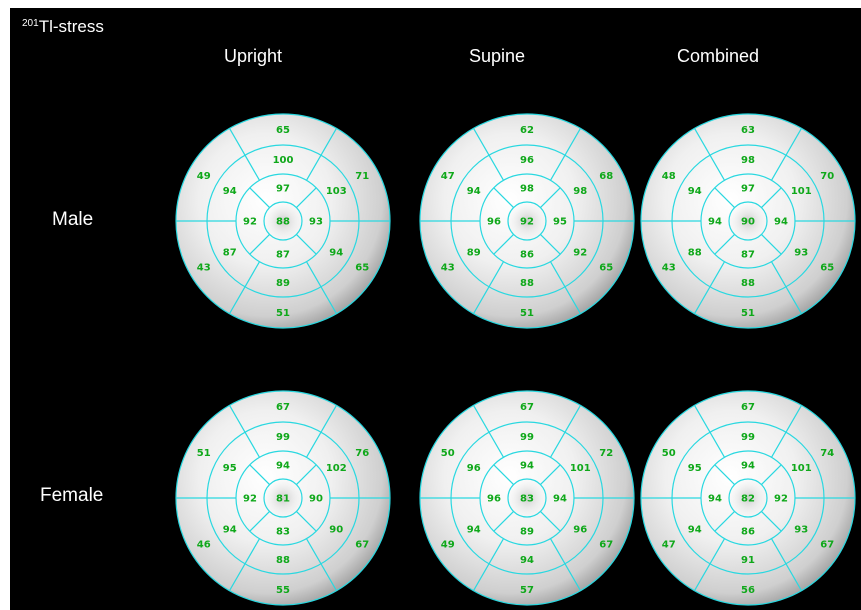  I want to click on inner-segment-value: 93, so click(316, 222).